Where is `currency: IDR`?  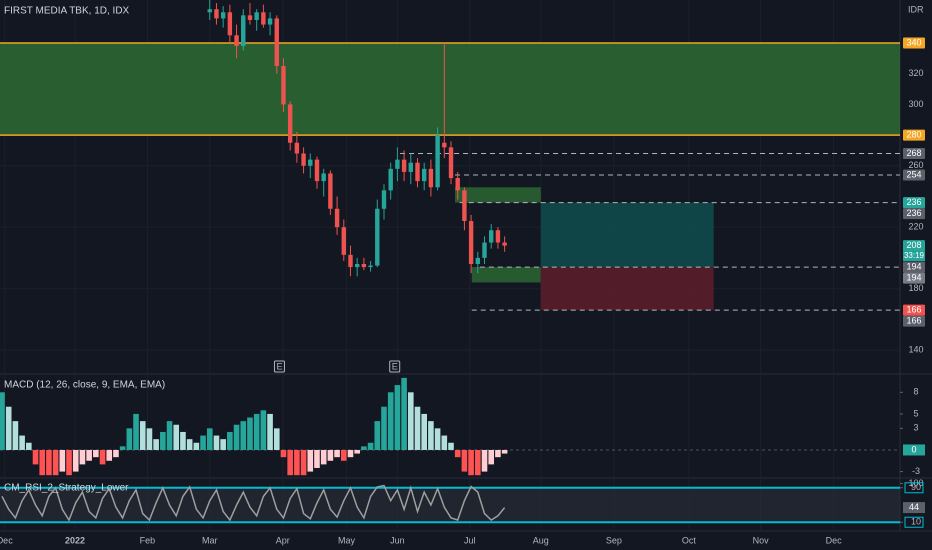 currency: IDR is located at coordinates (916, 9).